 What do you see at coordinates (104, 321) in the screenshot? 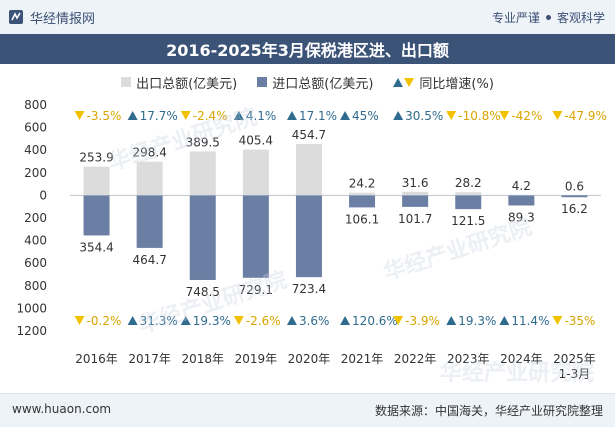
I see `import-growth-label: -0.2%` at bounding box center [104, 321].